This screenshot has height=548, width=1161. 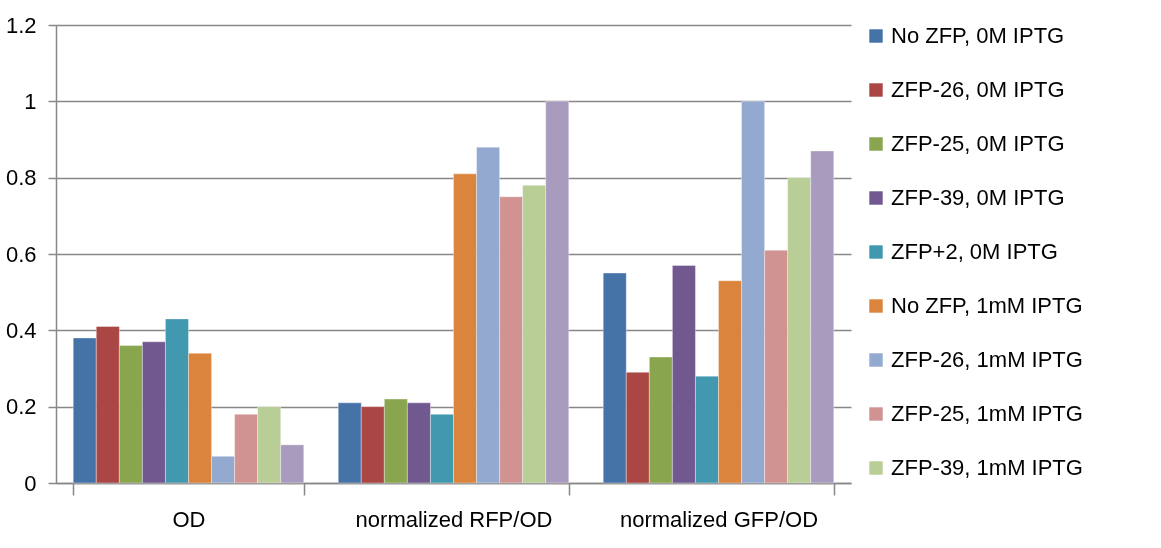 I want to click on legend-label: ZFP-39, 1mM IPTG, so click(x=987, y=467).